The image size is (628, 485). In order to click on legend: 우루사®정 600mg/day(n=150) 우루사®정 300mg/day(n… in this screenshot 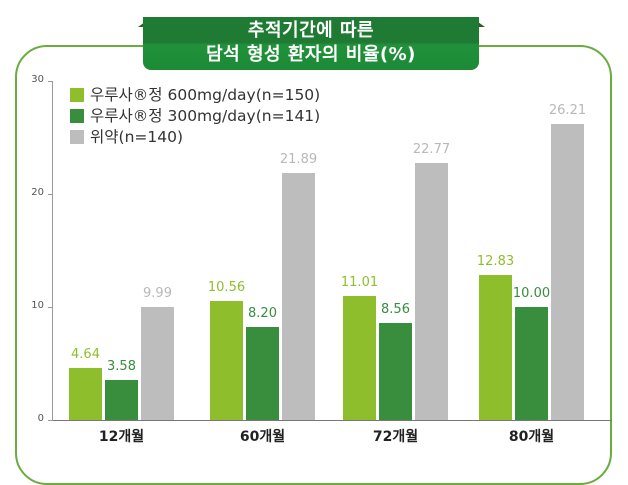, I will do `click(195, 115)`.